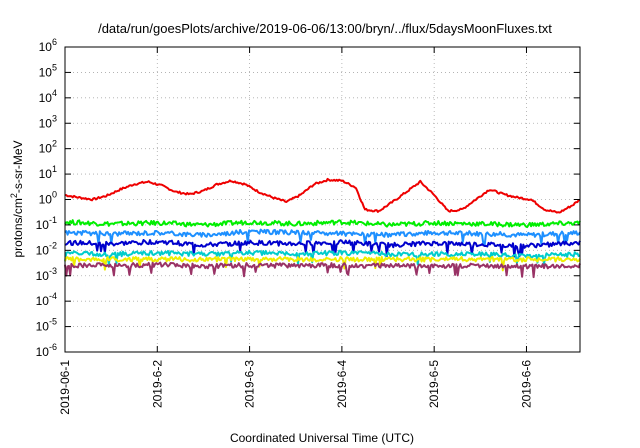 This screenshot has width=640, height=448. I want to click on y-tick-label: 10⁻³, so click(46, 274).